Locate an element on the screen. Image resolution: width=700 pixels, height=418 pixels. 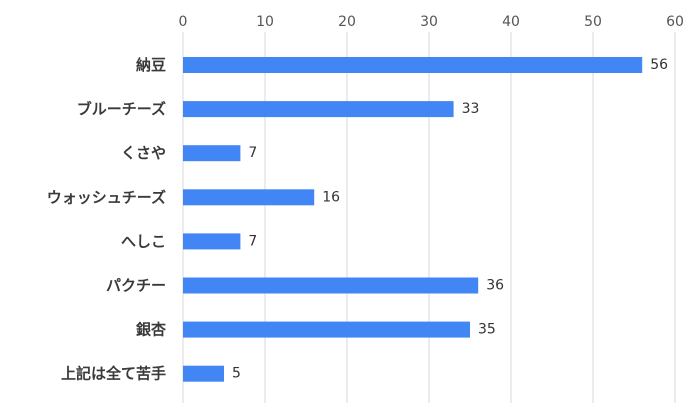
category-label: くさや is located at coordinates (143, 153).